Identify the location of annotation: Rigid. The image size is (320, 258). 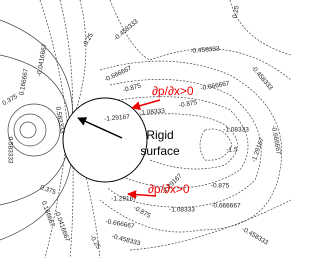
(159, 135).